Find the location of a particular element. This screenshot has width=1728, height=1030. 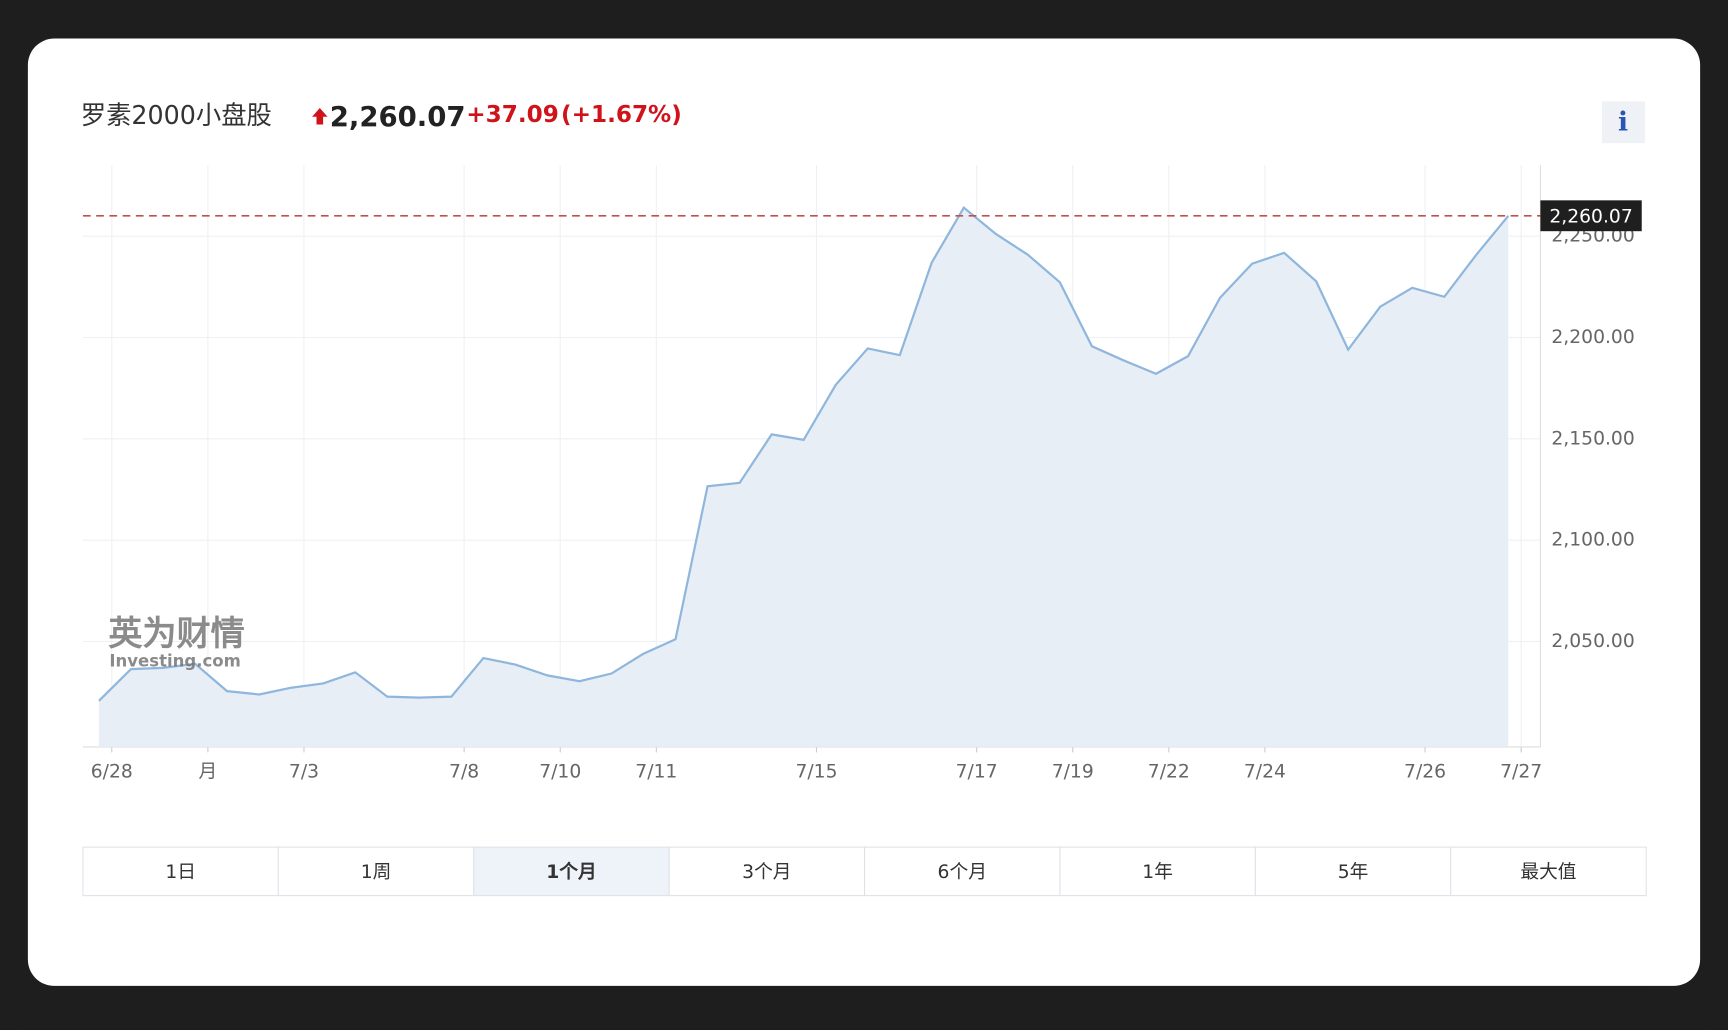

x-tick-label: 7/27 is located at coordinates (1521, 772).